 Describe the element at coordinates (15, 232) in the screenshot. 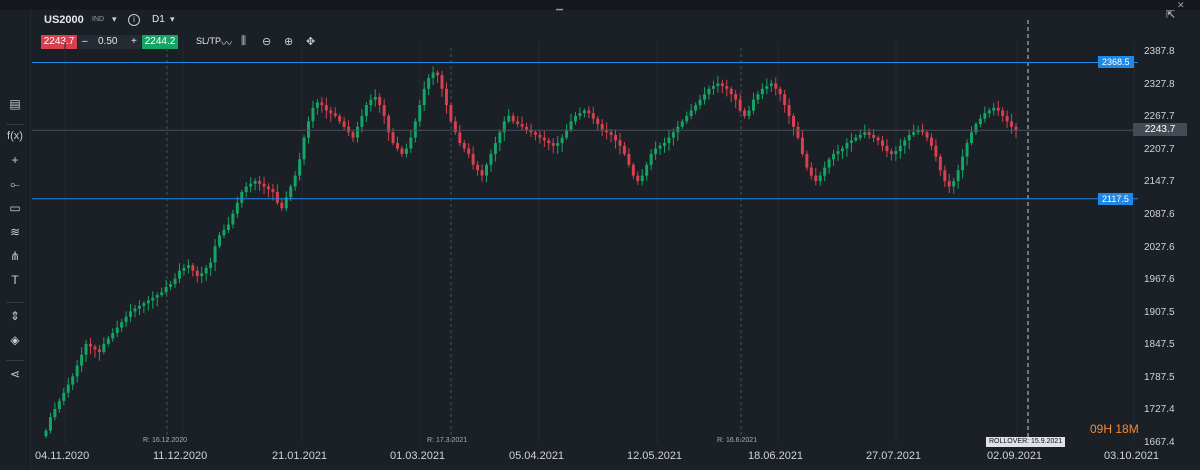

I see `fibonacci-icon: ≋` at that location.